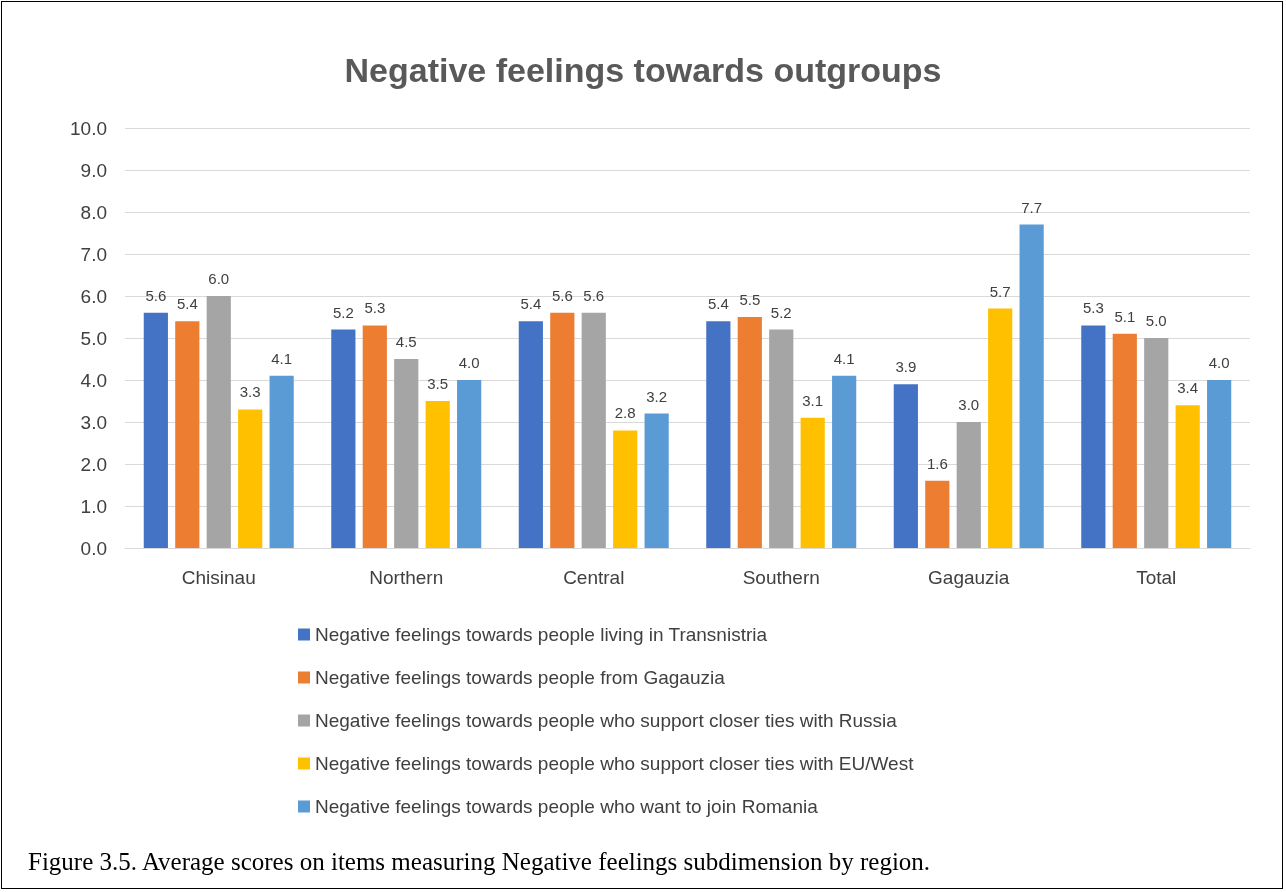 The image size is (1286, 892). Describe the element at coordinates (1188, 388) in the screenshot. I see `data-label: 3.4` at that location.